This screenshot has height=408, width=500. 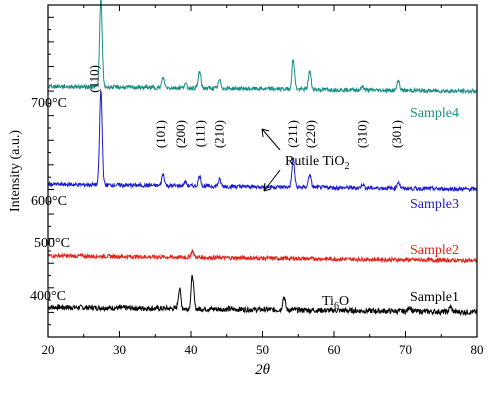 I want to click on peak-label: (200), so click(x=180, y=134).